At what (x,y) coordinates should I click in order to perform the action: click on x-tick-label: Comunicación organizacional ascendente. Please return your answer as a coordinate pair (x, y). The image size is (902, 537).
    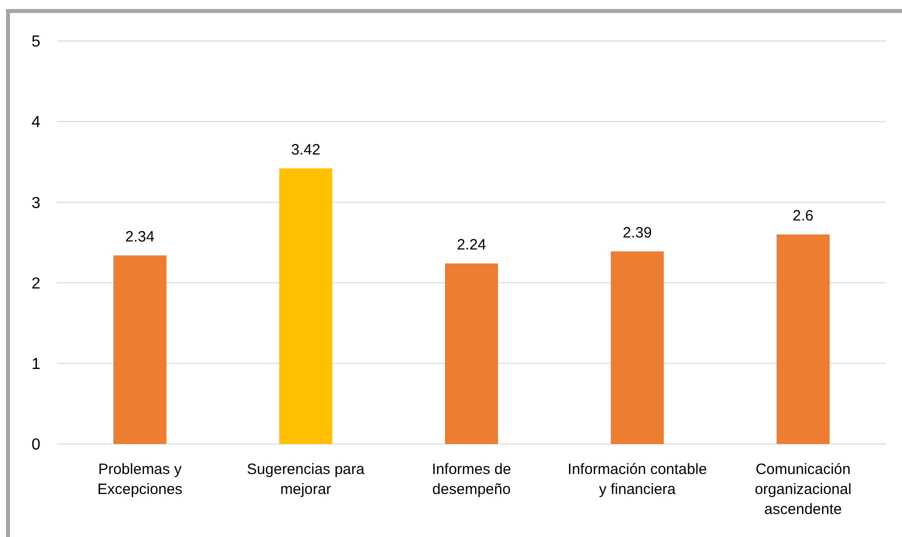
    Looking at the image, I should click on (803, 489).